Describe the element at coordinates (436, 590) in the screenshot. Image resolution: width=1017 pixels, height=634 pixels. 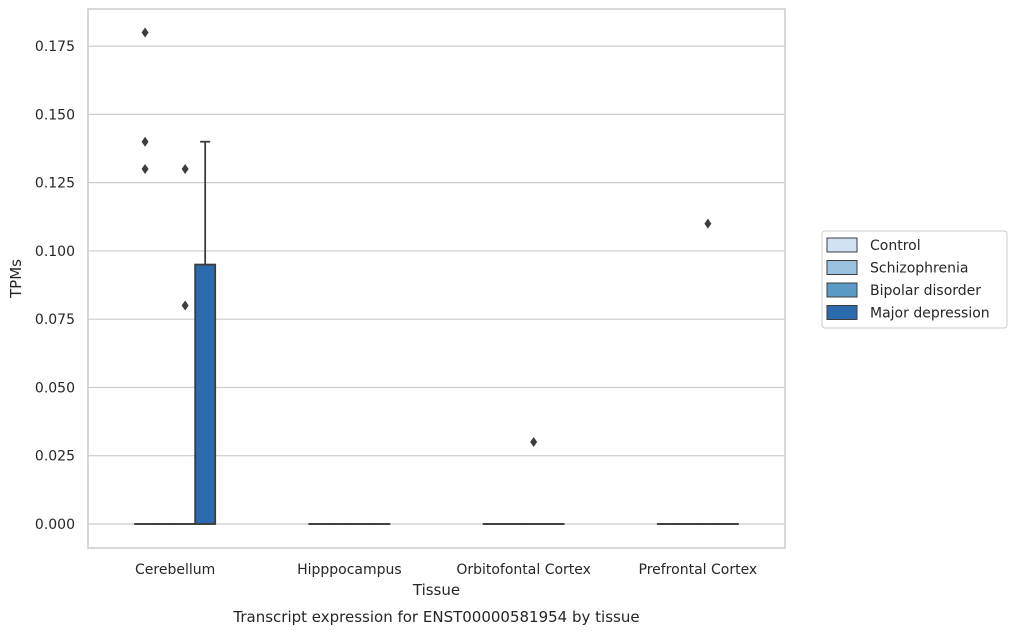
I see `x-axis-label: Tissue` at that location.